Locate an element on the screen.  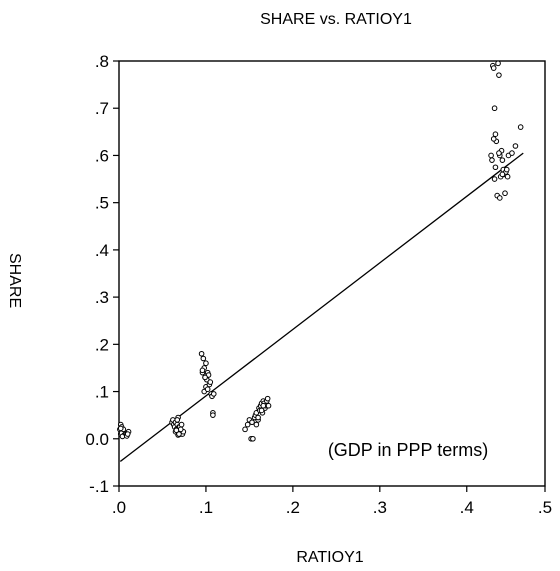
x-tick-label: .2 is located at coordinates (293, 507).